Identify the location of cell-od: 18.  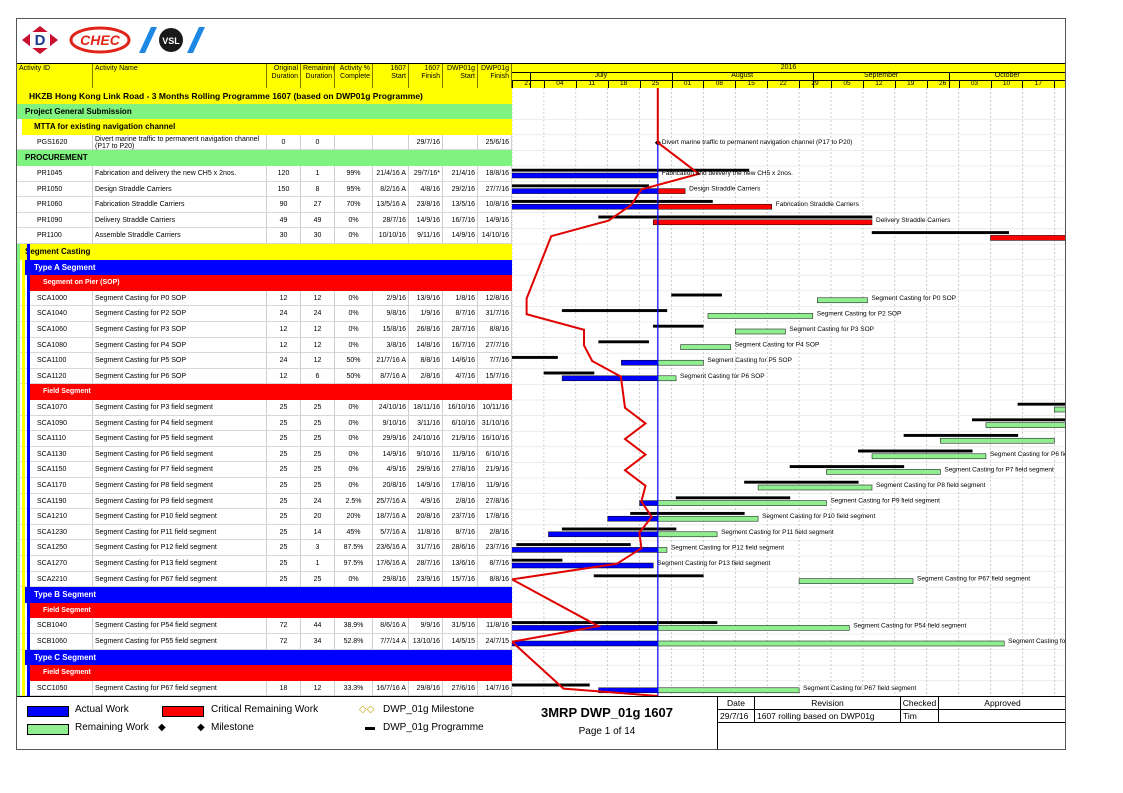
(284, 688).